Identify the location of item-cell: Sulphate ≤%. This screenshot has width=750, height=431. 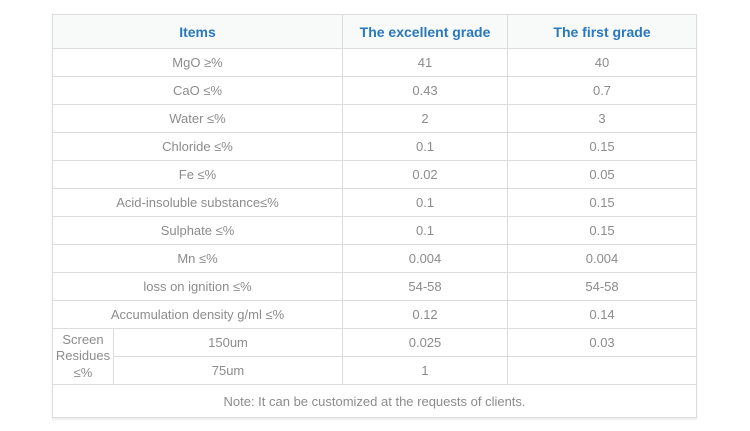
(197, 230).